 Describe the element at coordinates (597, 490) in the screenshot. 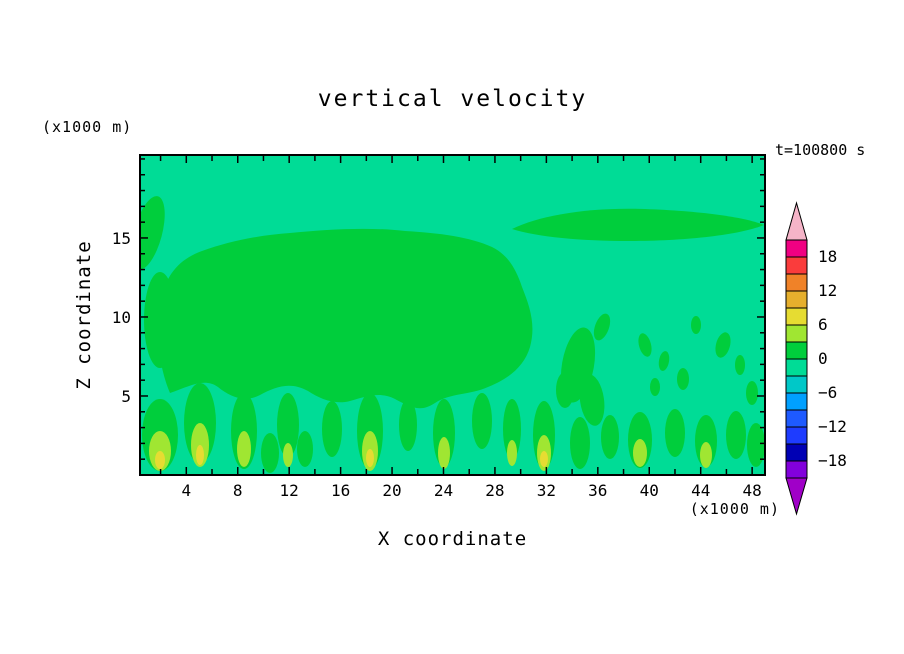

I see `x-tick-label: 36` at that location.